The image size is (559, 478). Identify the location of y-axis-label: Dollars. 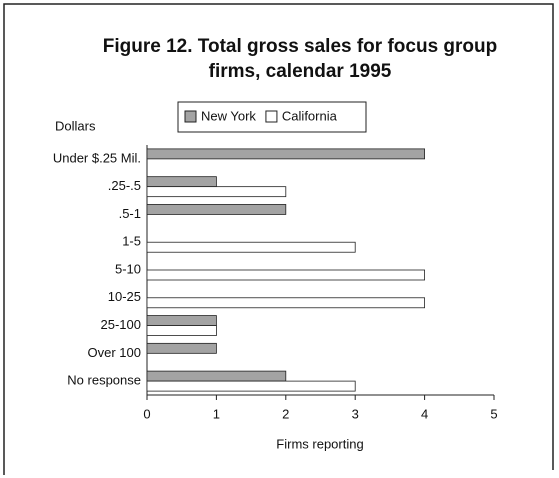
(75, 125).